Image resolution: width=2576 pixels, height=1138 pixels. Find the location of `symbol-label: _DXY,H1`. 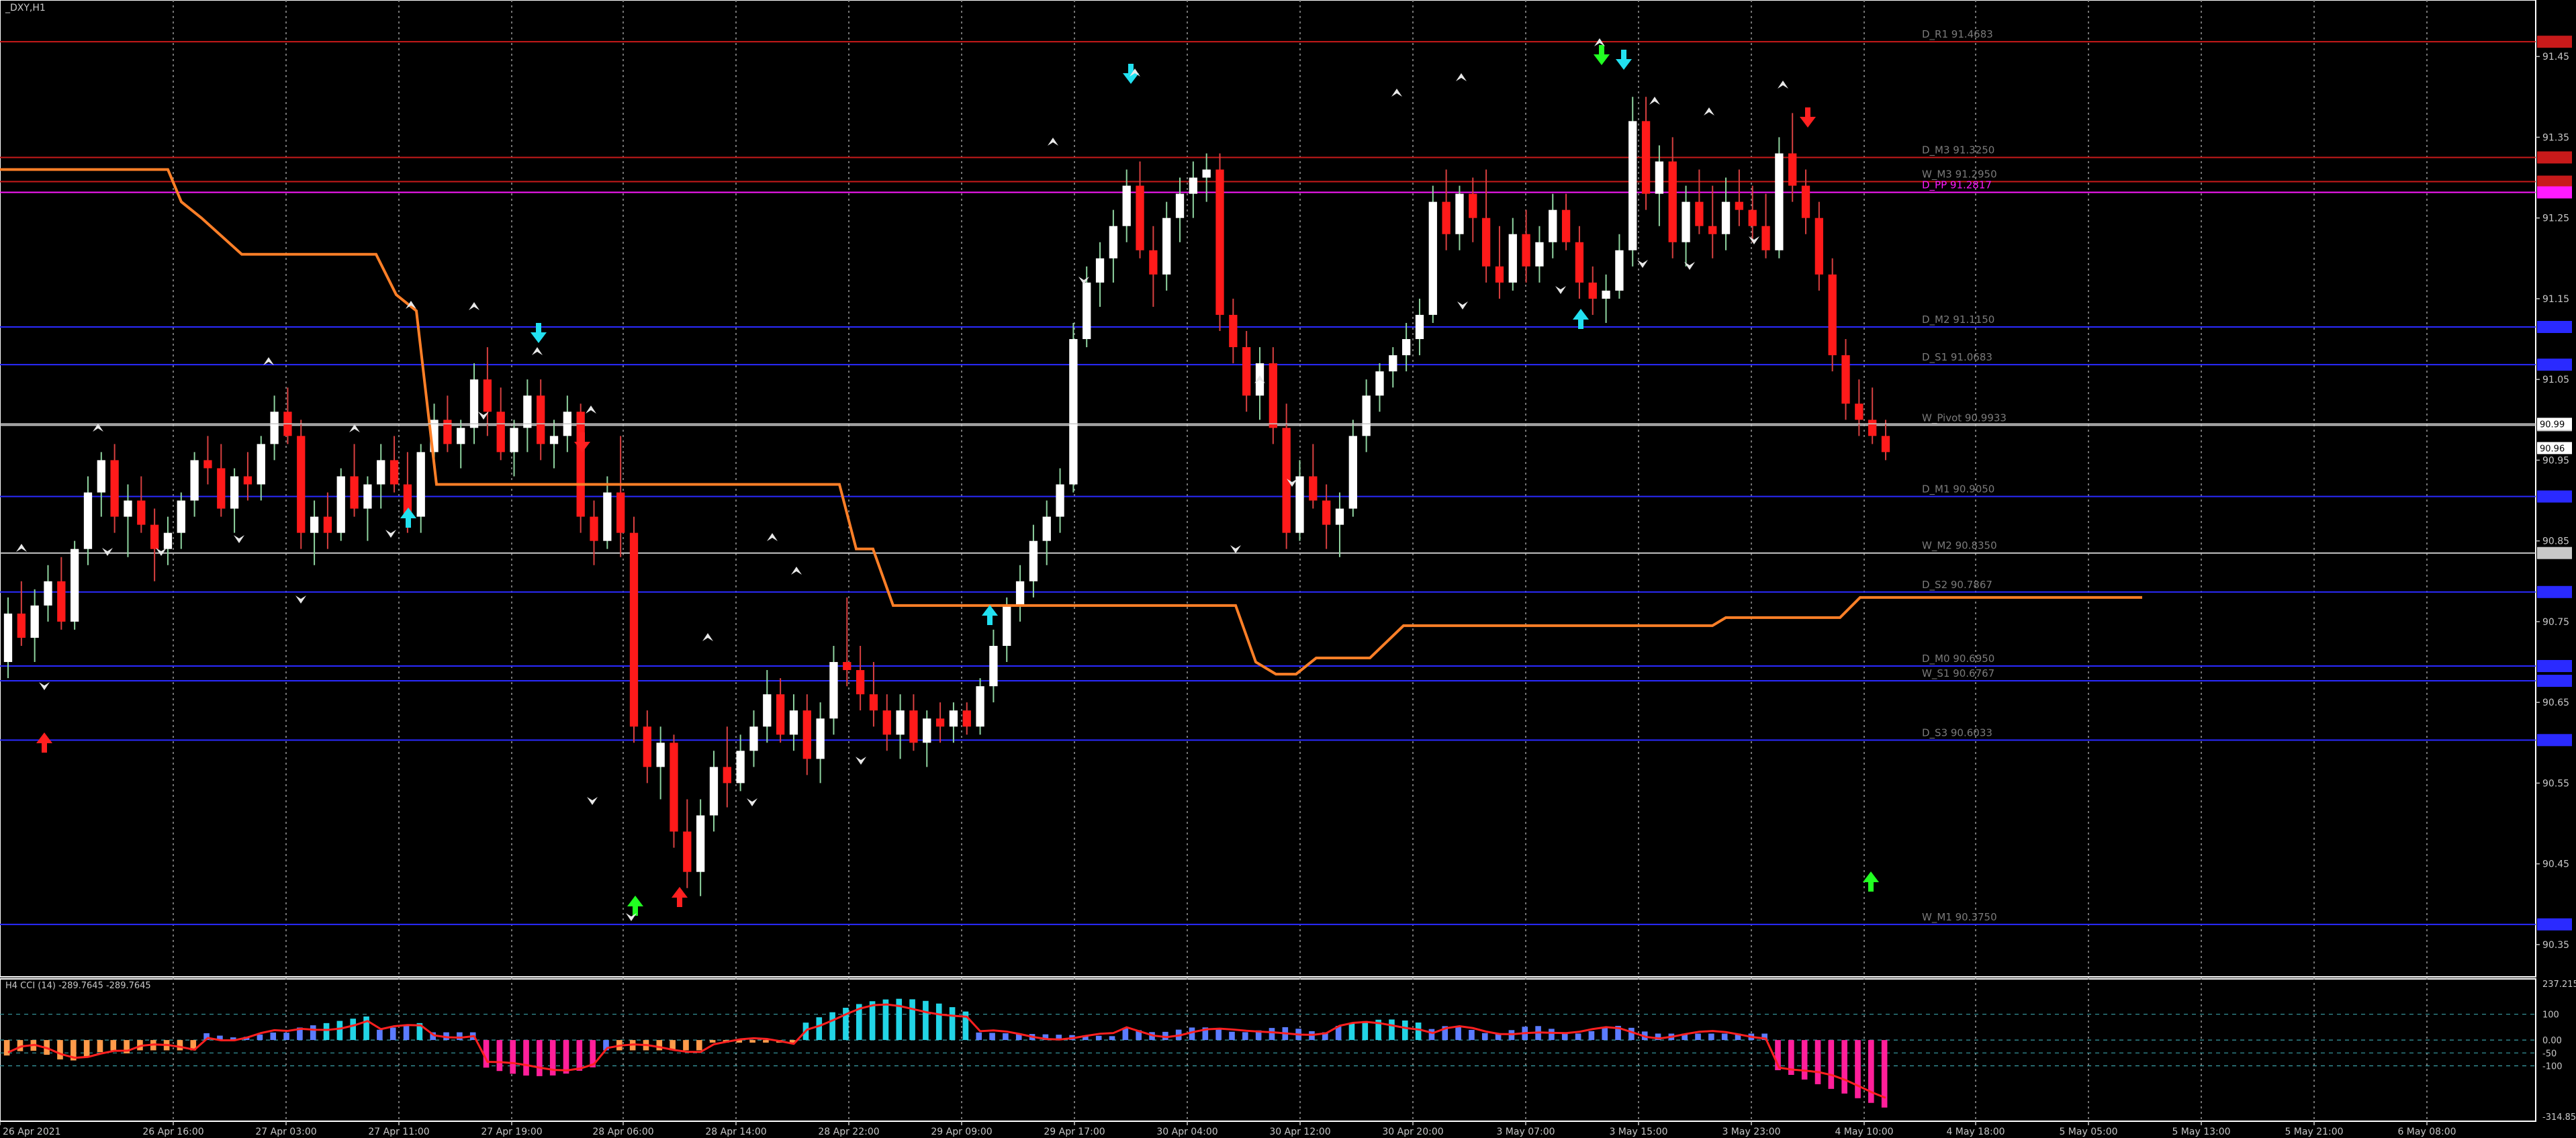

symbol-label: _DXY,H1 is located at coordinates (25, 8).